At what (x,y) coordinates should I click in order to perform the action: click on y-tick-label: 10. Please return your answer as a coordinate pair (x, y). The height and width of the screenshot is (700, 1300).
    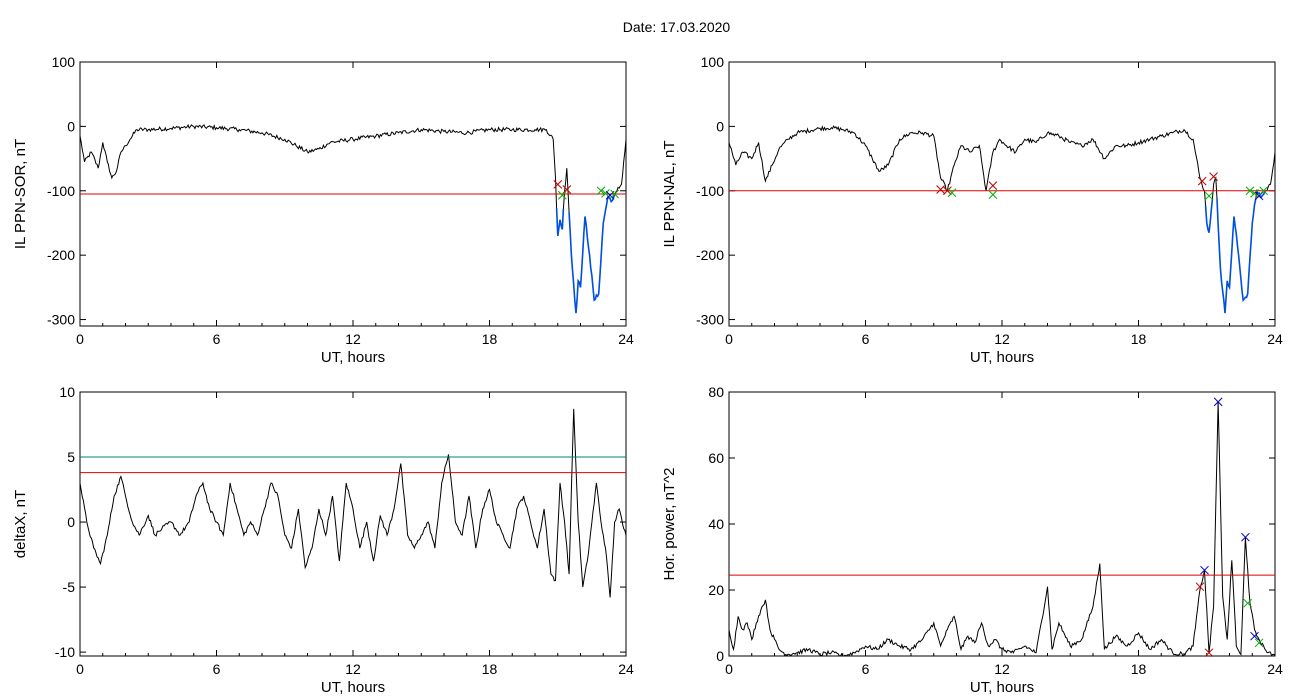
    Looking at the image, I should click on (67, 392).